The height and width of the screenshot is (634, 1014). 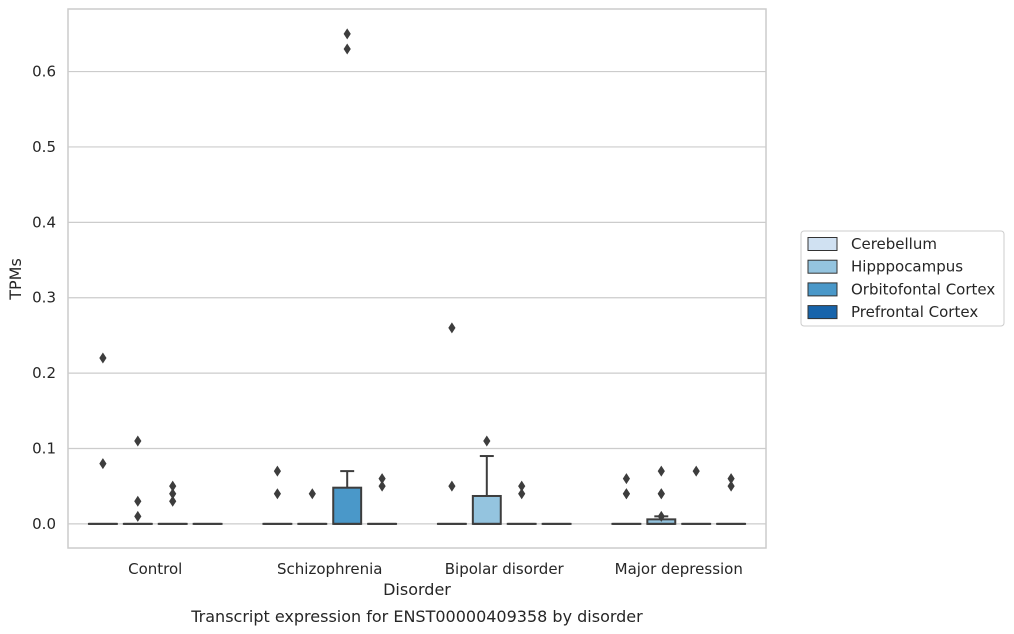 I want to click on legend-entry: Orbitofontal Cortex, so click(x=901, y=289).